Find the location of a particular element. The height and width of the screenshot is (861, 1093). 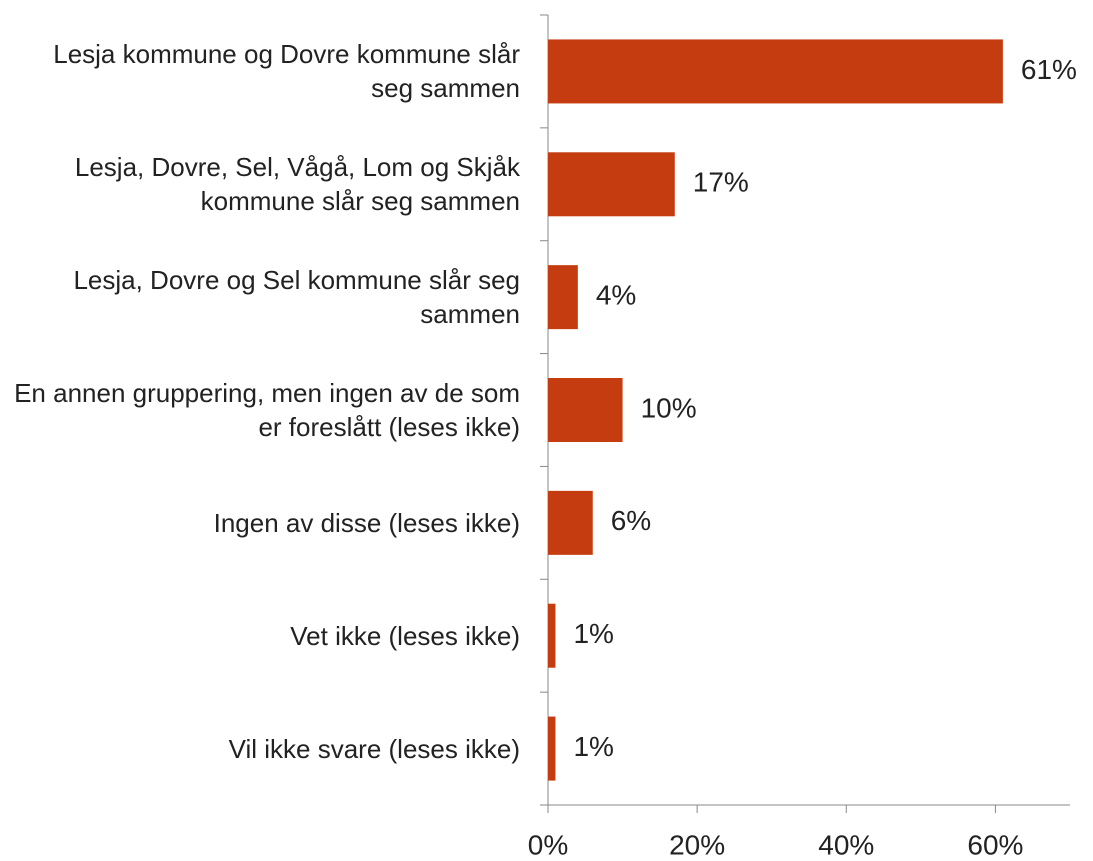

category-label: Vet ikke (leses ikke) is located at coordinates (405, 635).